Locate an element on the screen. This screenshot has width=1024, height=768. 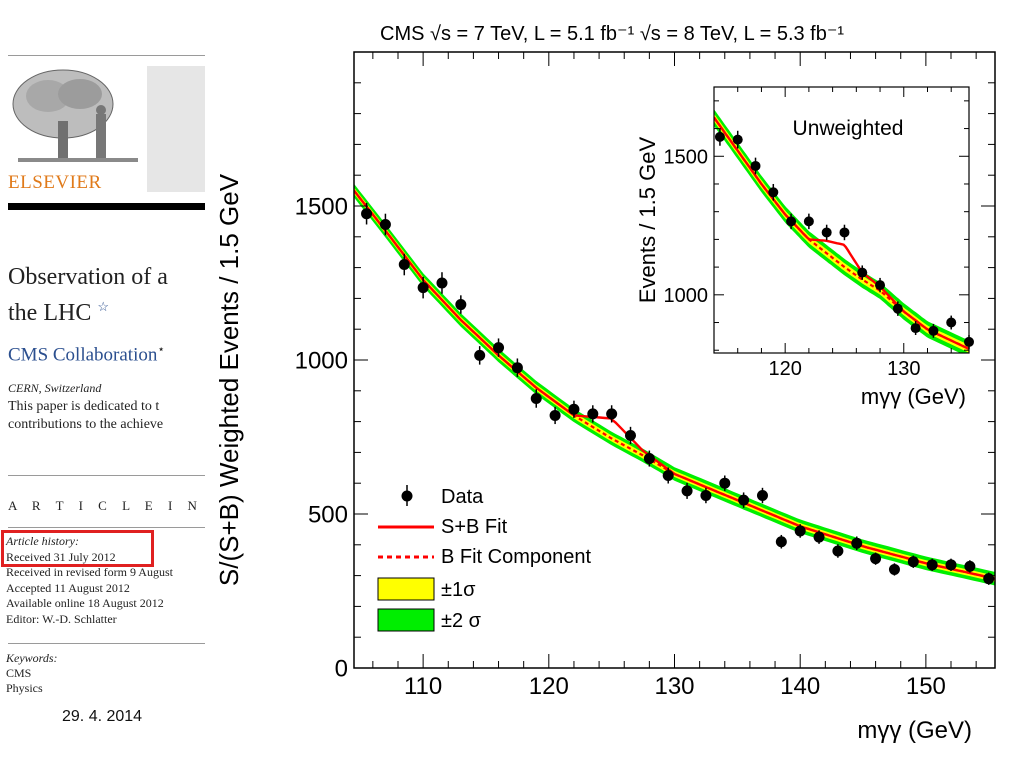
inset-signal-plus-background-fit-line is located at coordinates (841, 233).